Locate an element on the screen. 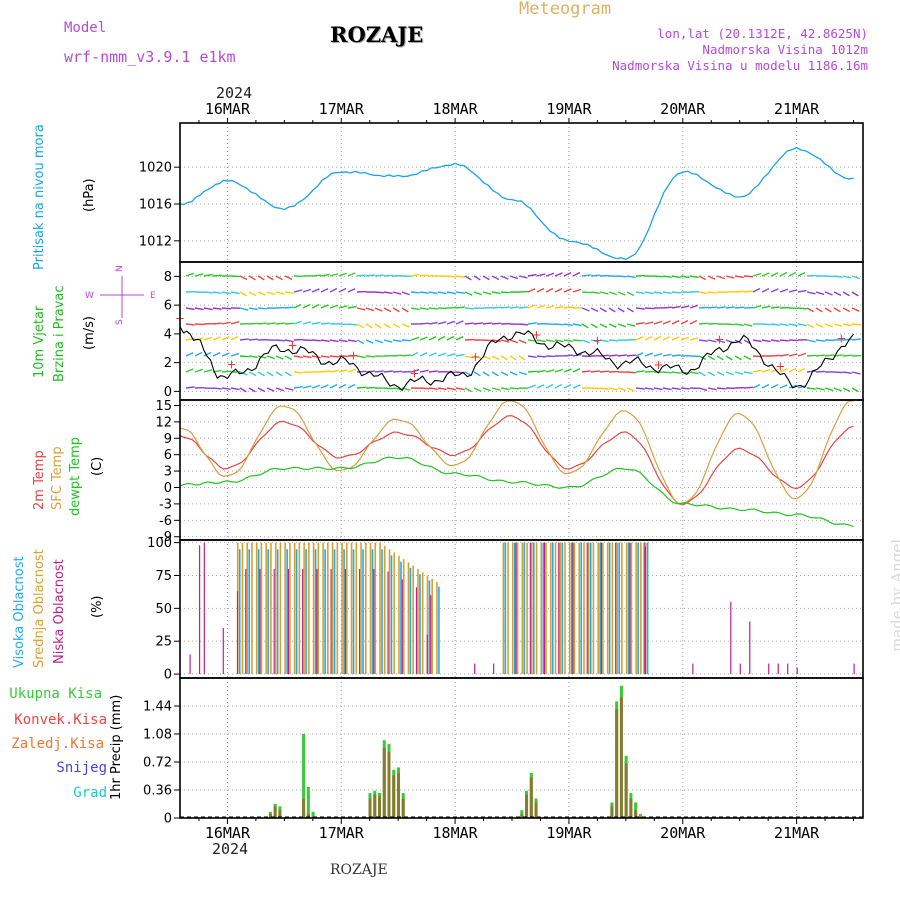 Image resolution: width=900 pixels, height=900 pixels. compass-w: W is located at coordinates (89, 296).